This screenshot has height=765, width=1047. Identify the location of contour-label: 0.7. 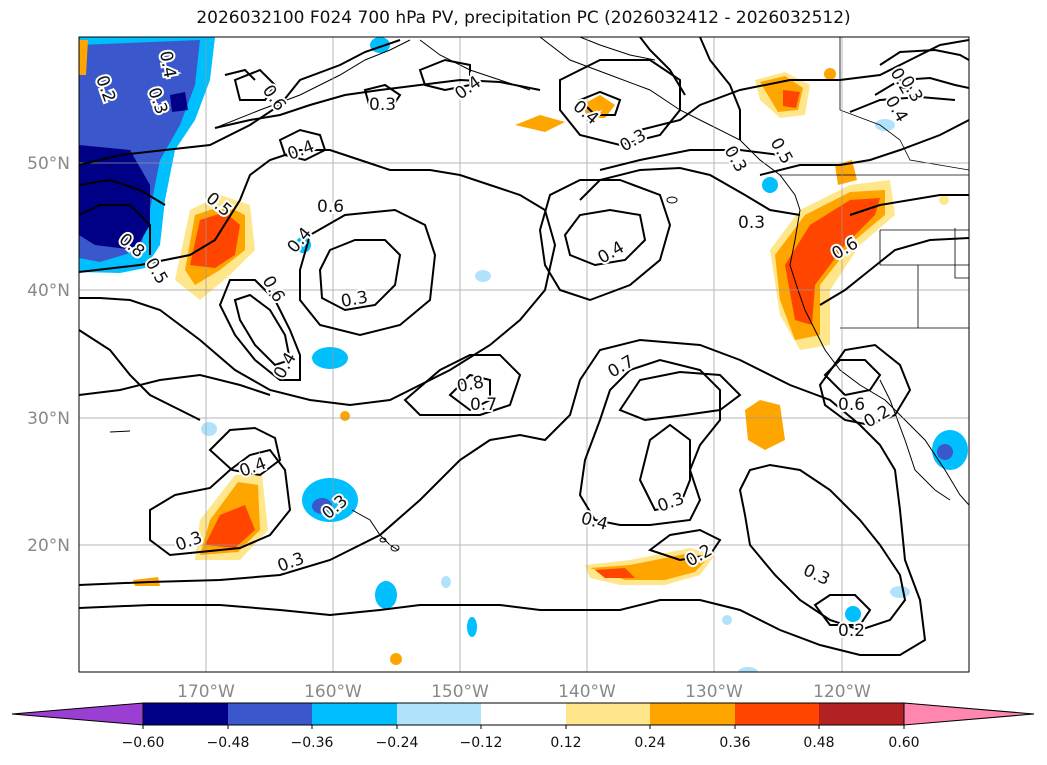
(483, 405).